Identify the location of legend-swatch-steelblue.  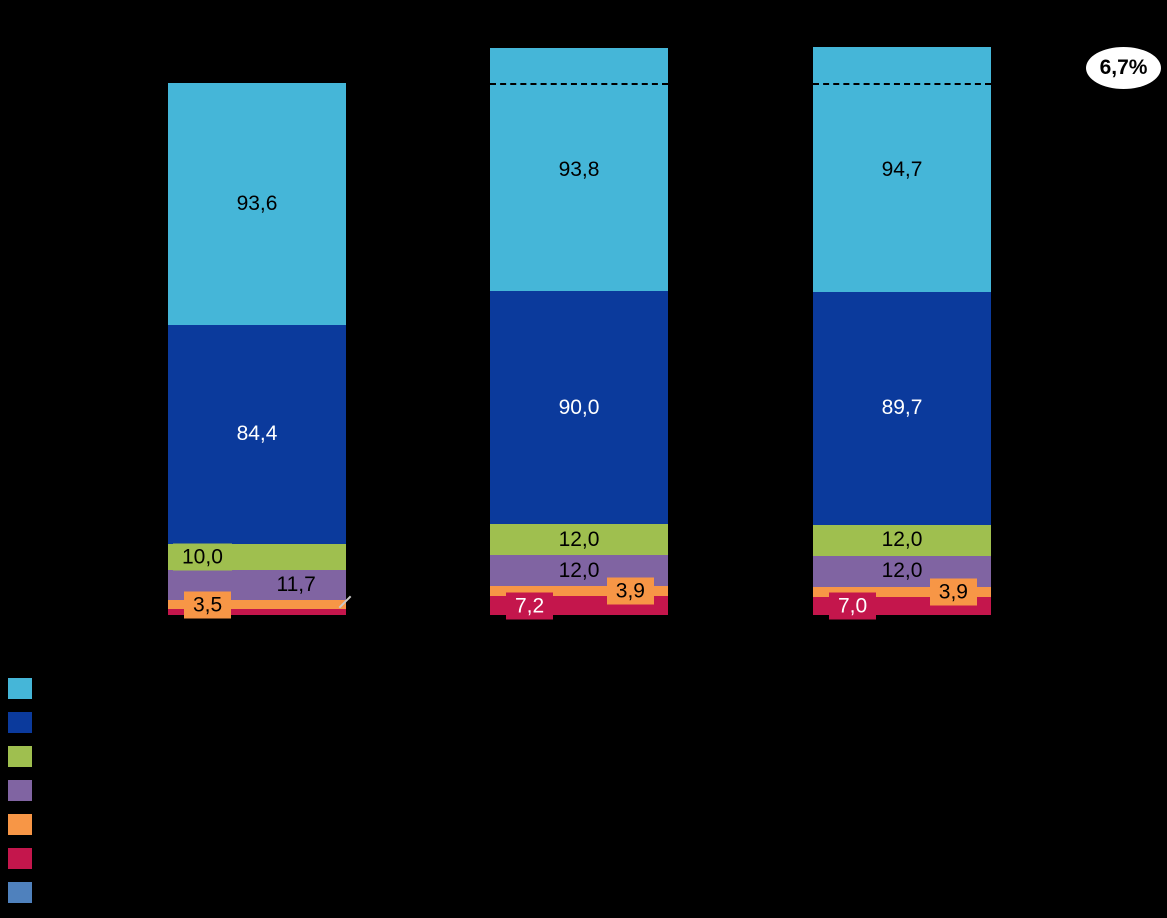
(20, 892).